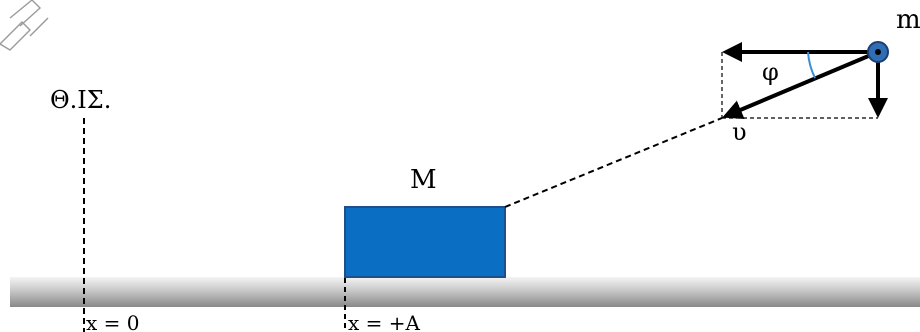 Image resolution: width=920 pixels, height=332 pixels. I want to click on ball-center, so click(878, 52).